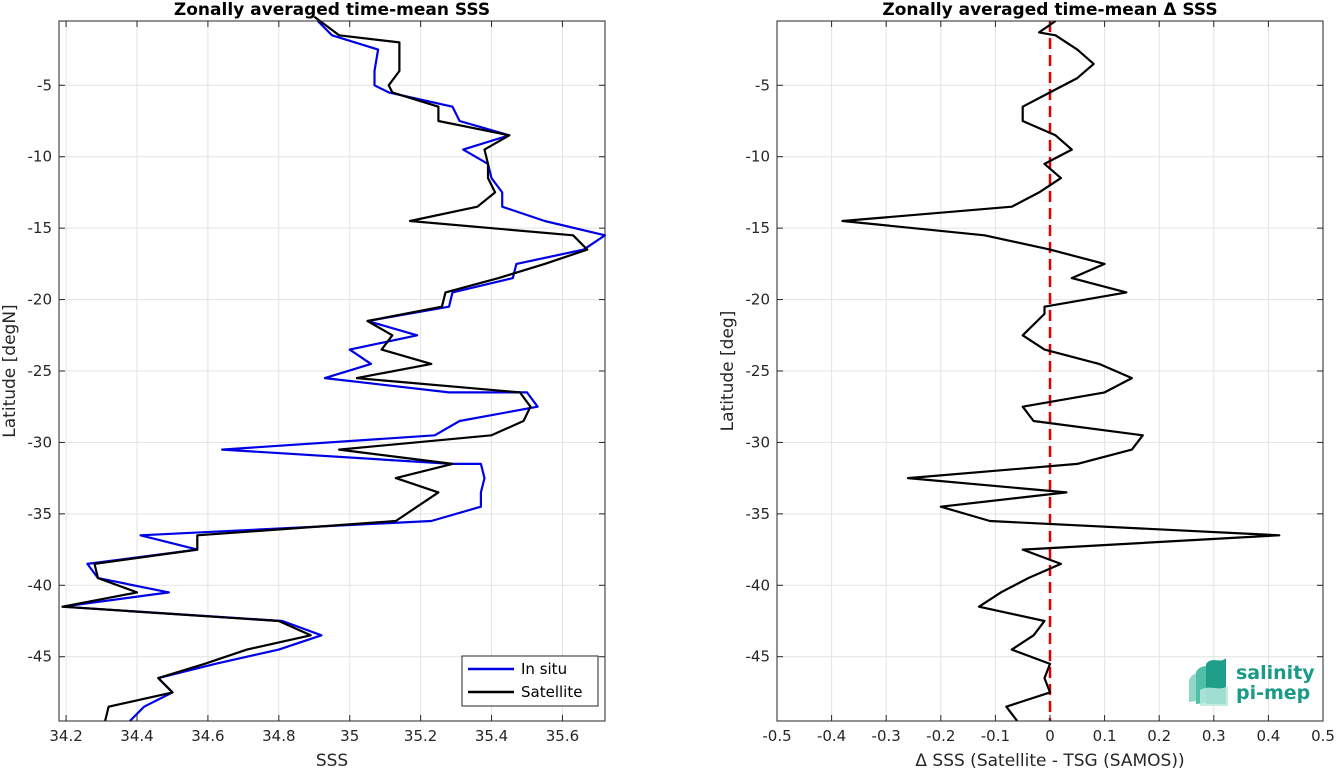  What do you see at coordinates (10, 370) in the screenshot?
I see `left-y-axis-label: Latitude [degN]` at bounding box center [10, 370].